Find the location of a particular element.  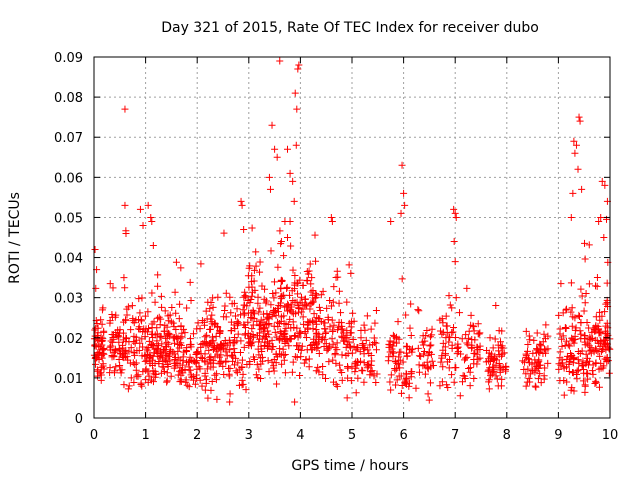

x-tick-label: 0 is located at coordinates (94, 435).